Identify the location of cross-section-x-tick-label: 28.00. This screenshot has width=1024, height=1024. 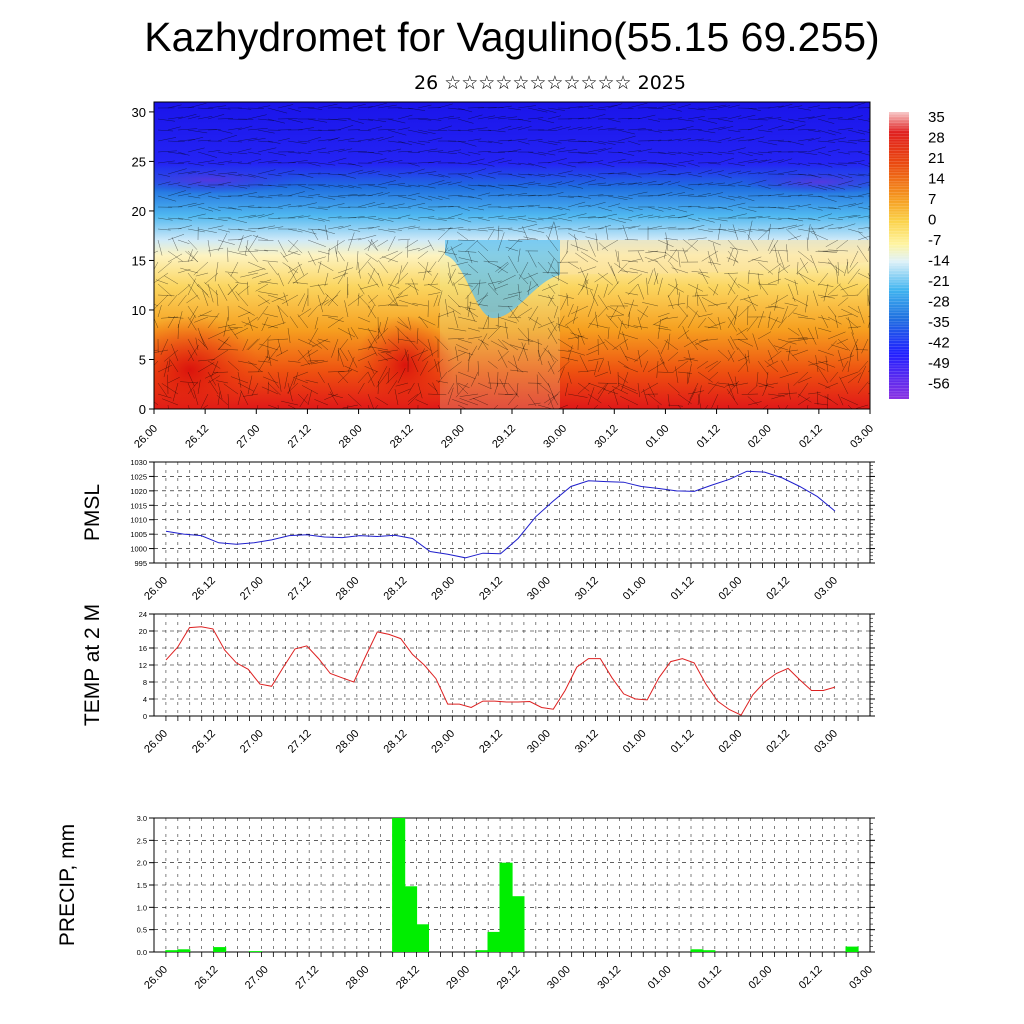
(351, 437).